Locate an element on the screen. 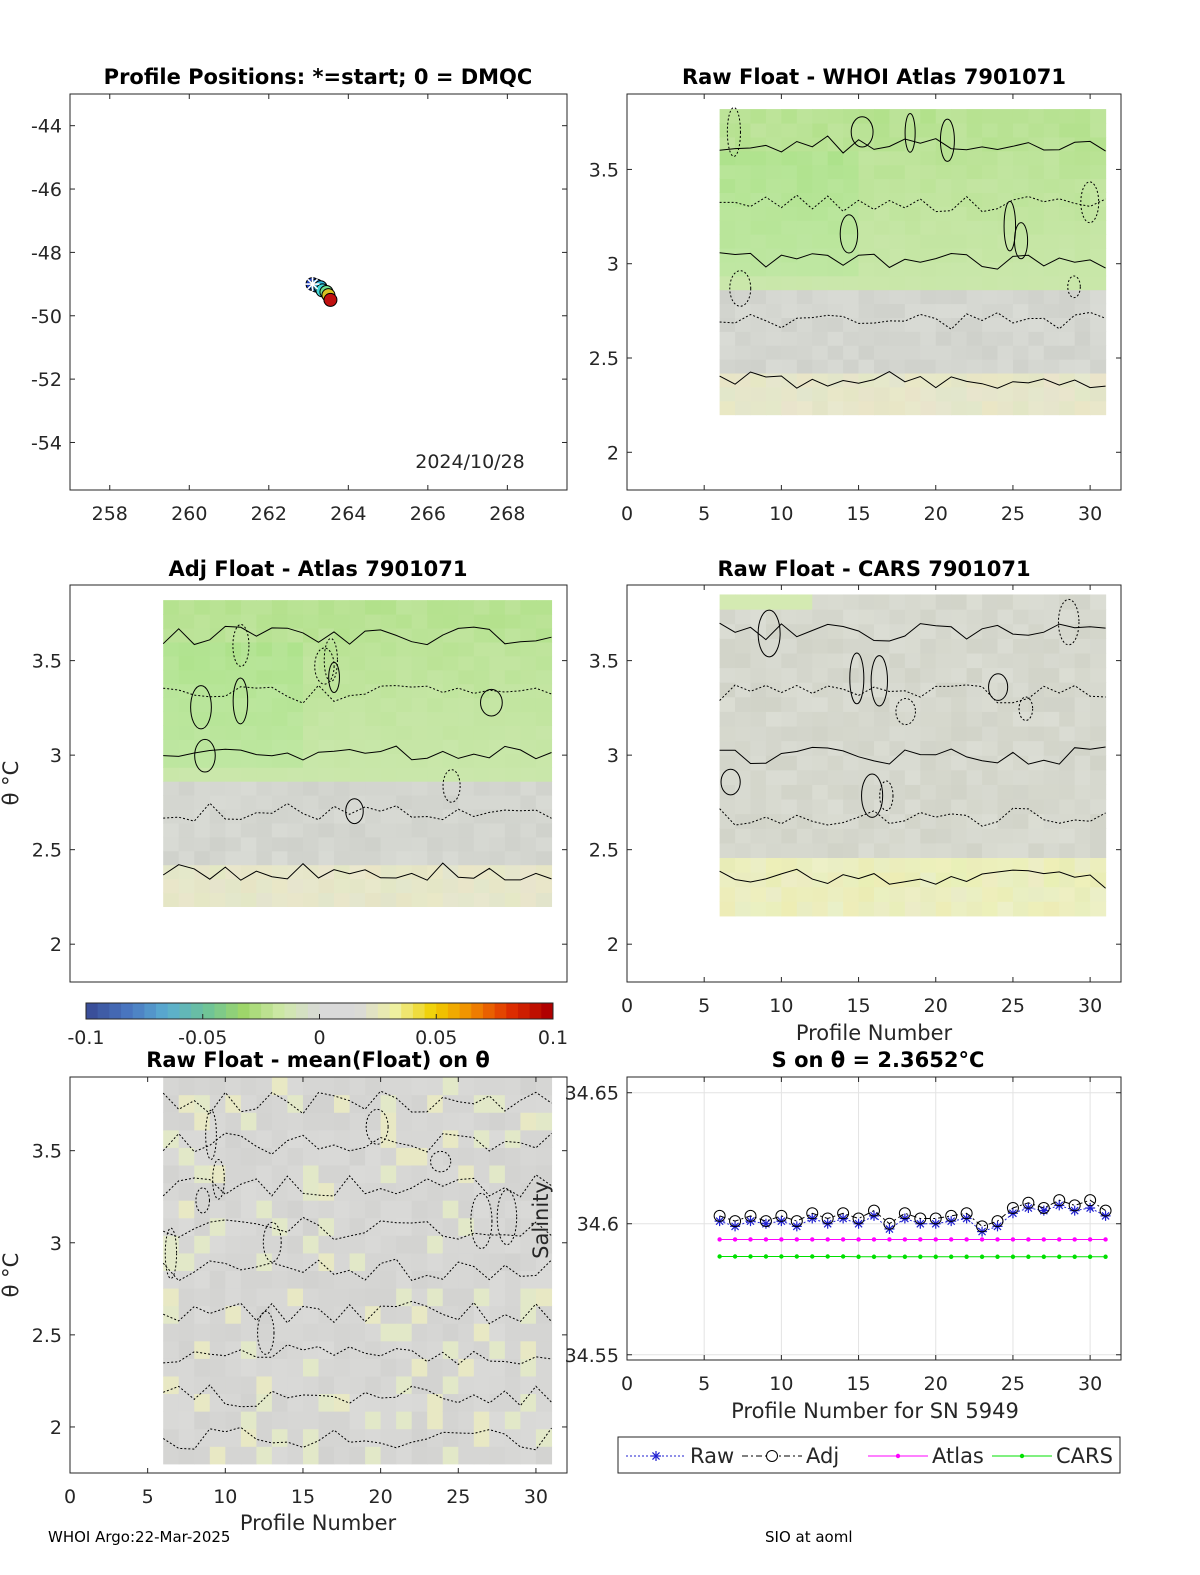  y-tick-label: 3.5 is located at coordinates (47, 662).